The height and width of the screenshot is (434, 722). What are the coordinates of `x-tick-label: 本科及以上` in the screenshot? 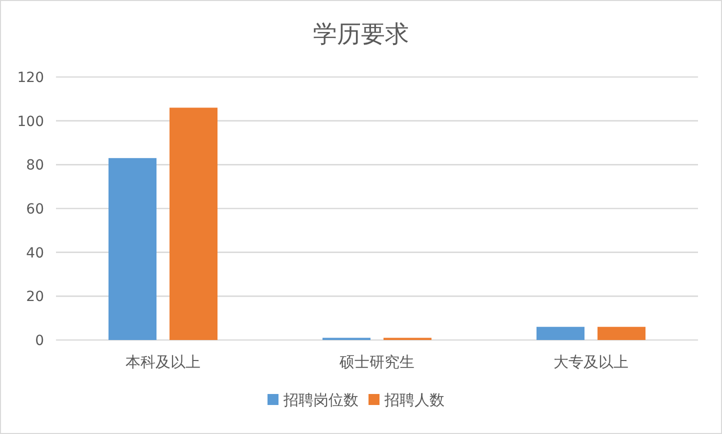 It's located at (163, 362).